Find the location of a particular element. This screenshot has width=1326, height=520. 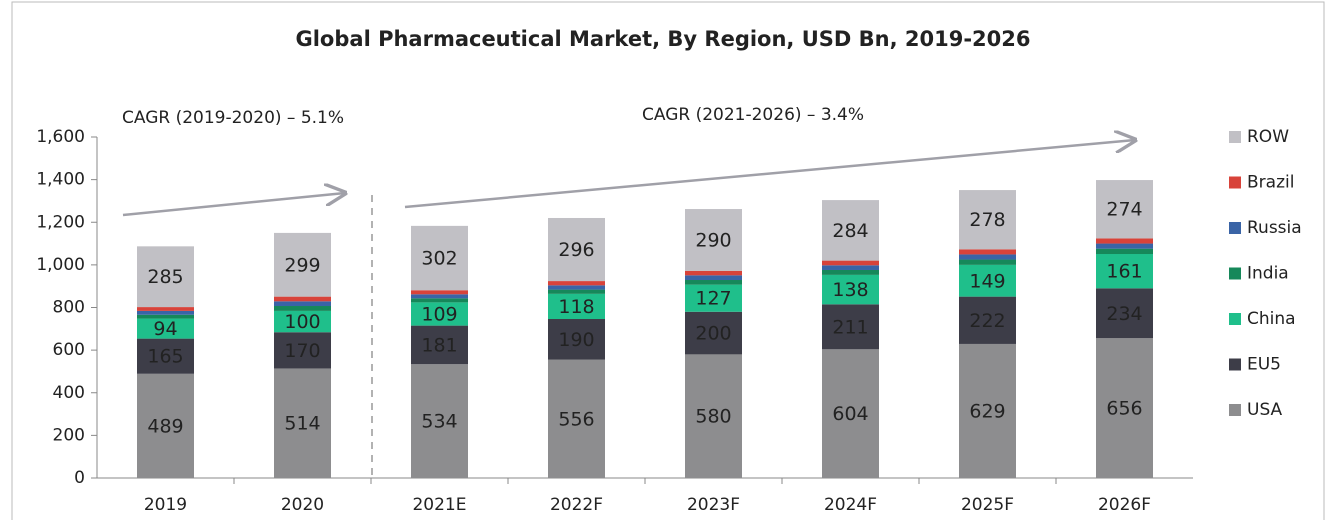

y-tick-label: 1,400 is located at coordinates (60, 180).